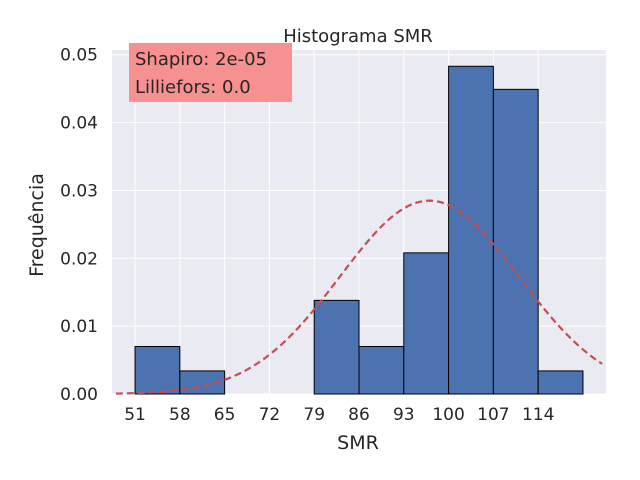 The width and height of the screenshot is (640, 480). I want to click on annotation-background, so click(210, 72).